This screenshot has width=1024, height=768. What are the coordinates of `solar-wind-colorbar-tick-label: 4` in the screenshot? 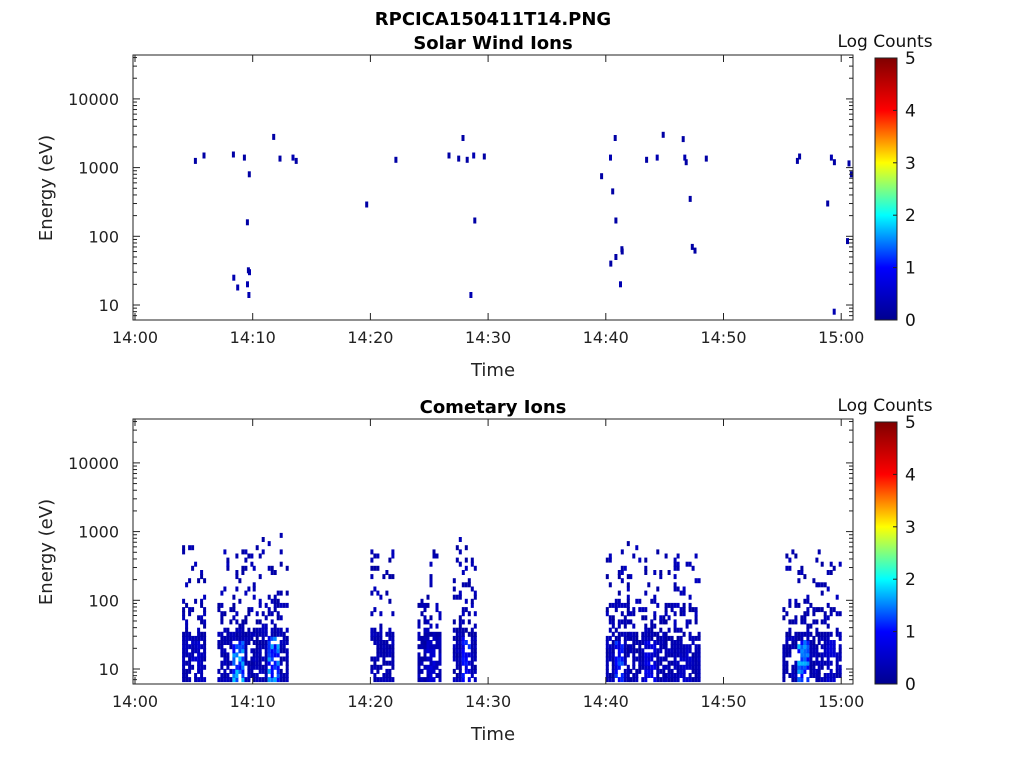 It's located at (910, 111).